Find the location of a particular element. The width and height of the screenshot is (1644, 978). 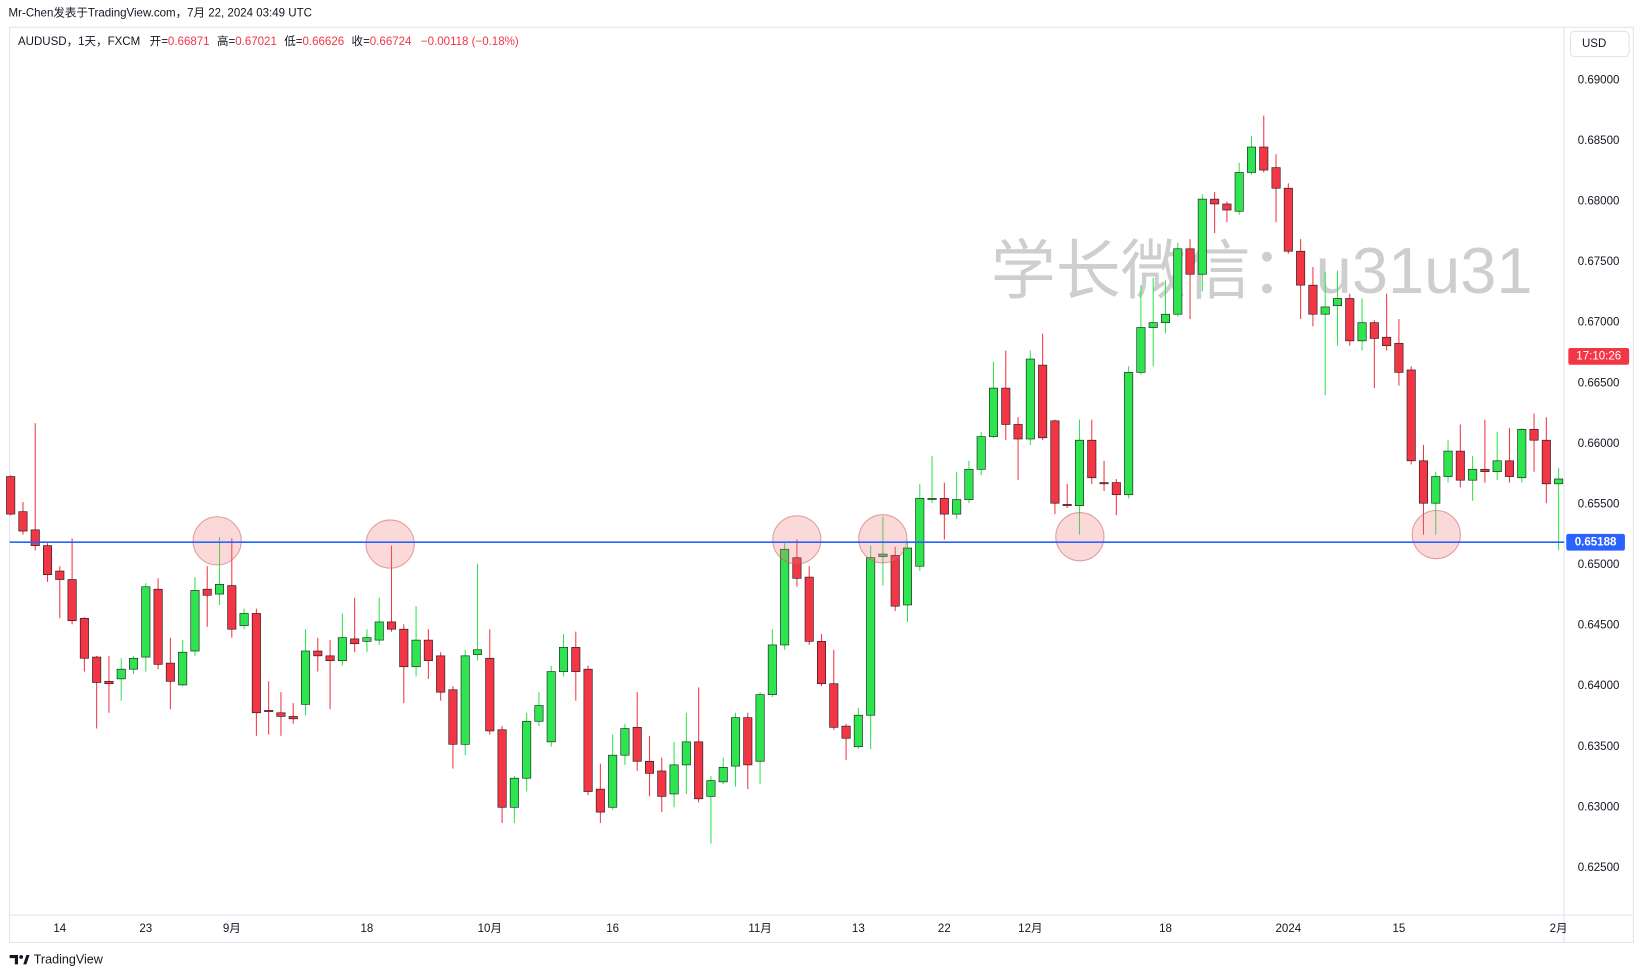

countdown: 17:10:26 is located at coordinates (1598, 356).